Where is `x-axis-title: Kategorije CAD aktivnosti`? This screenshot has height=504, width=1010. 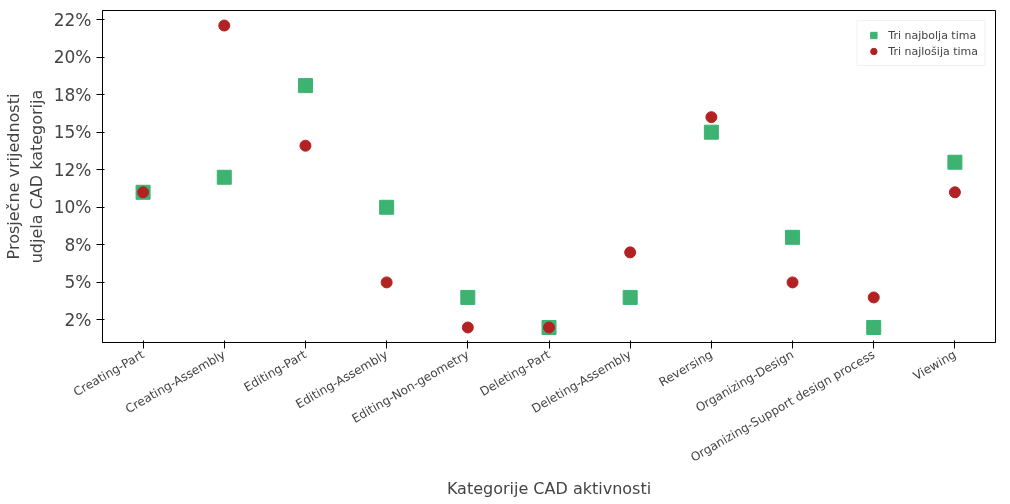 x-axis-title: Kategorije CAD aktivnosti is located at coordinates (549, 488).